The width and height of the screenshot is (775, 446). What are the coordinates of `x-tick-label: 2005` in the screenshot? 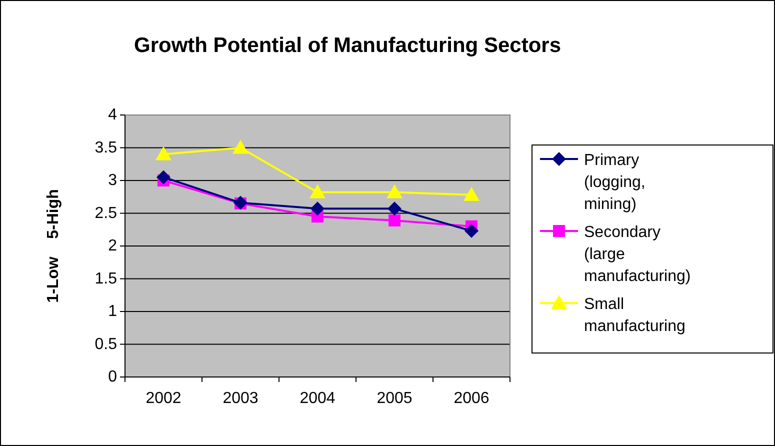 It's located at (394, 398).